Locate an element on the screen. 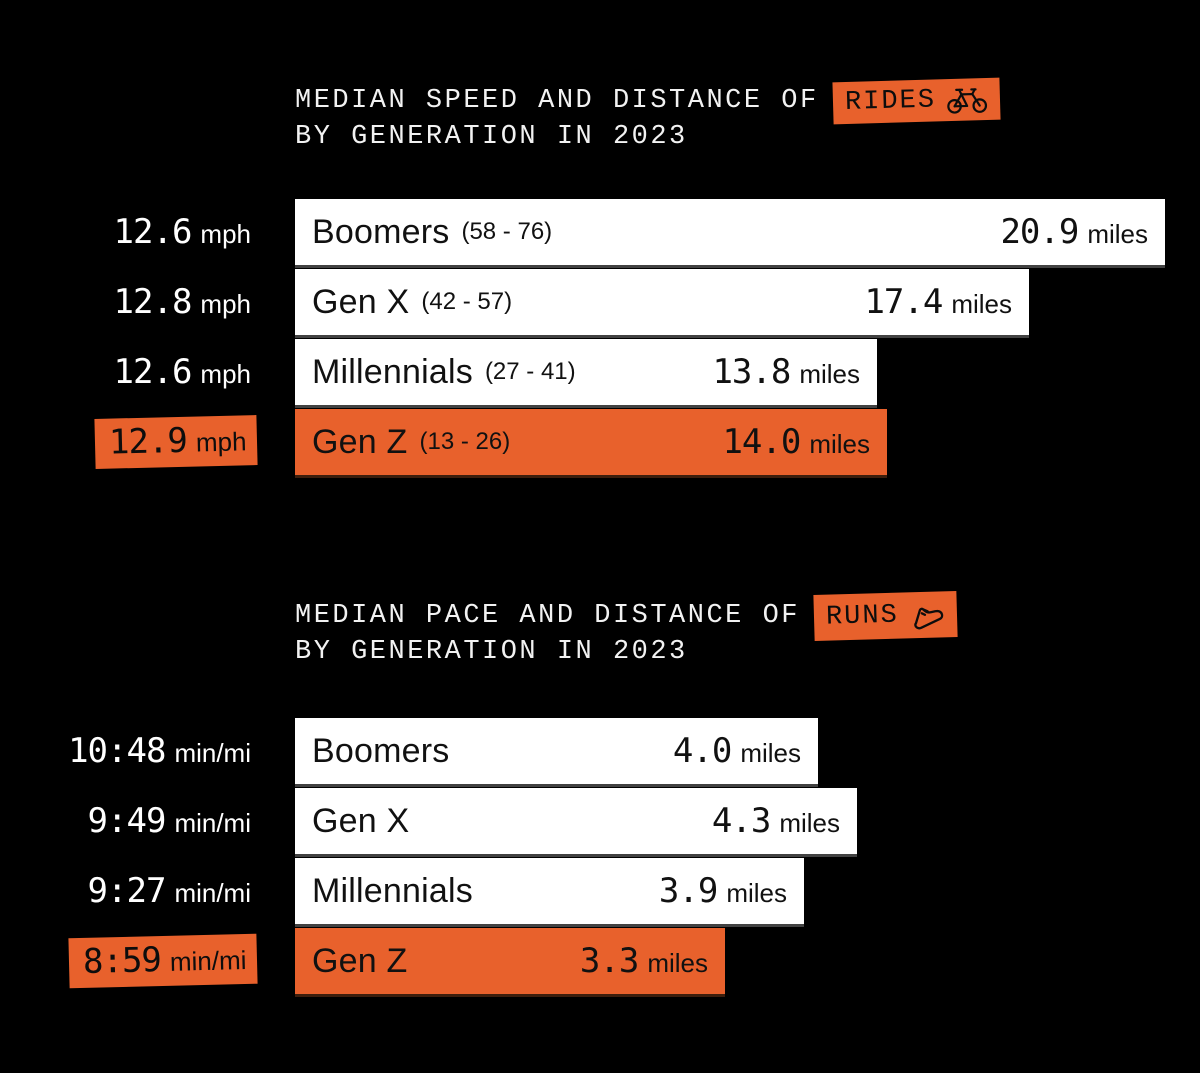  distance-bar: Gen Z (13 - 26) 14.0 miles is located at coordinates (591, 442).